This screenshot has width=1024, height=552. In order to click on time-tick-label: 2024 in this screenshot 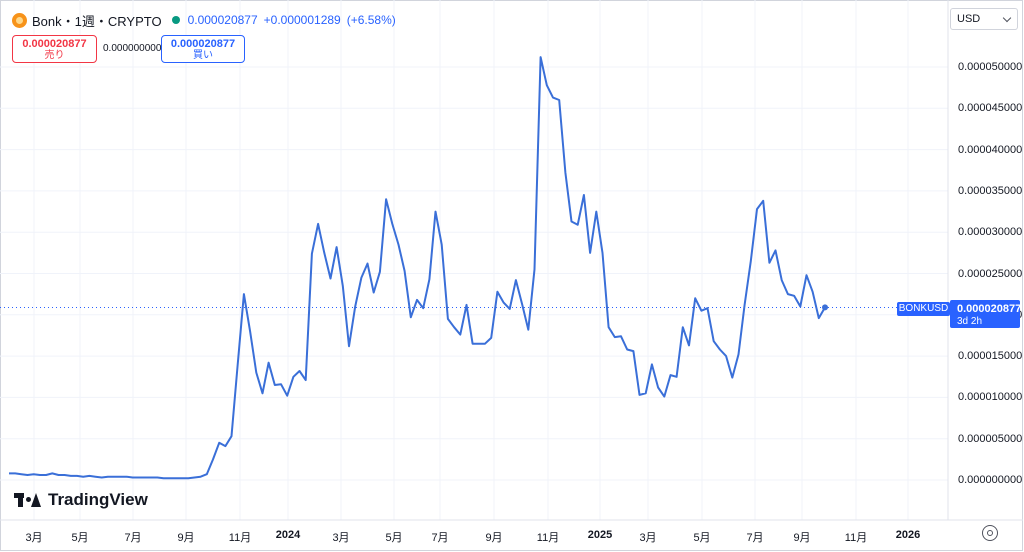, I will do `click(288, 535)`.